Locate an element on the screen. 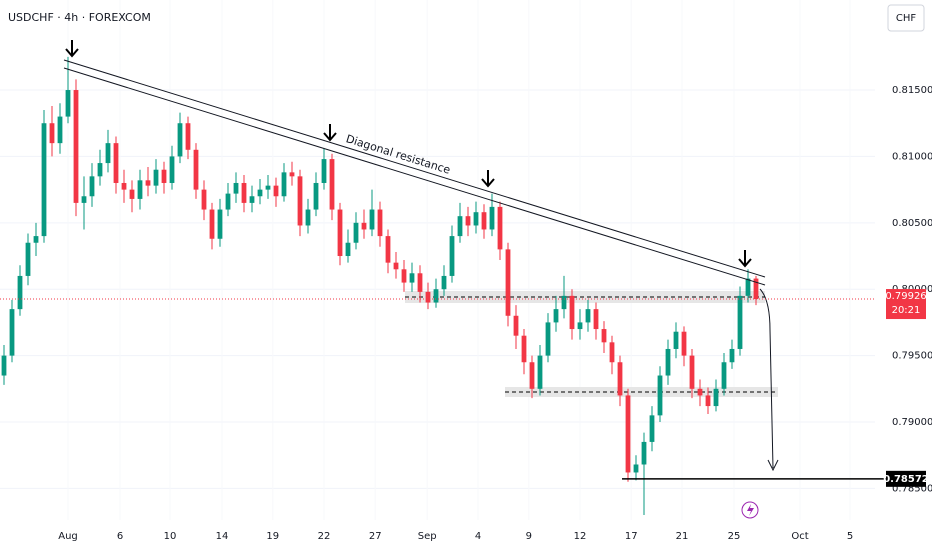 This screenshot has height=550, width=932. target-label: 0.78572 is located at coordinates (906, 479).